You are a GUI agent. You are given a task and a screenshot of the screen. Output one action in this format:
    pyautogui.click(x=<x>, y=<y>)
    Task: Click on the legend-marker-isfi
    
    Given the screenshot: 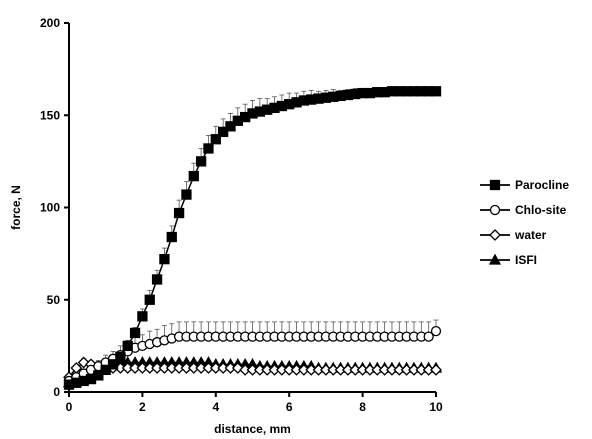 What is the action you would take?
    pyautogui.click(x=495, y=259)
    